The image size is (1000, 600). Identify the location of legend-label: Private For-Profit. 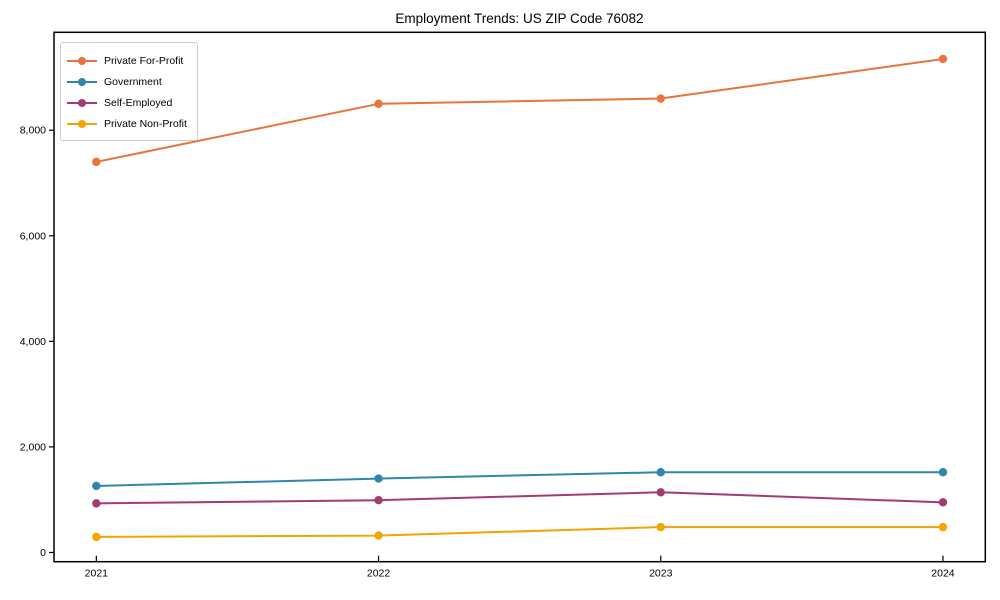
(144, 60).